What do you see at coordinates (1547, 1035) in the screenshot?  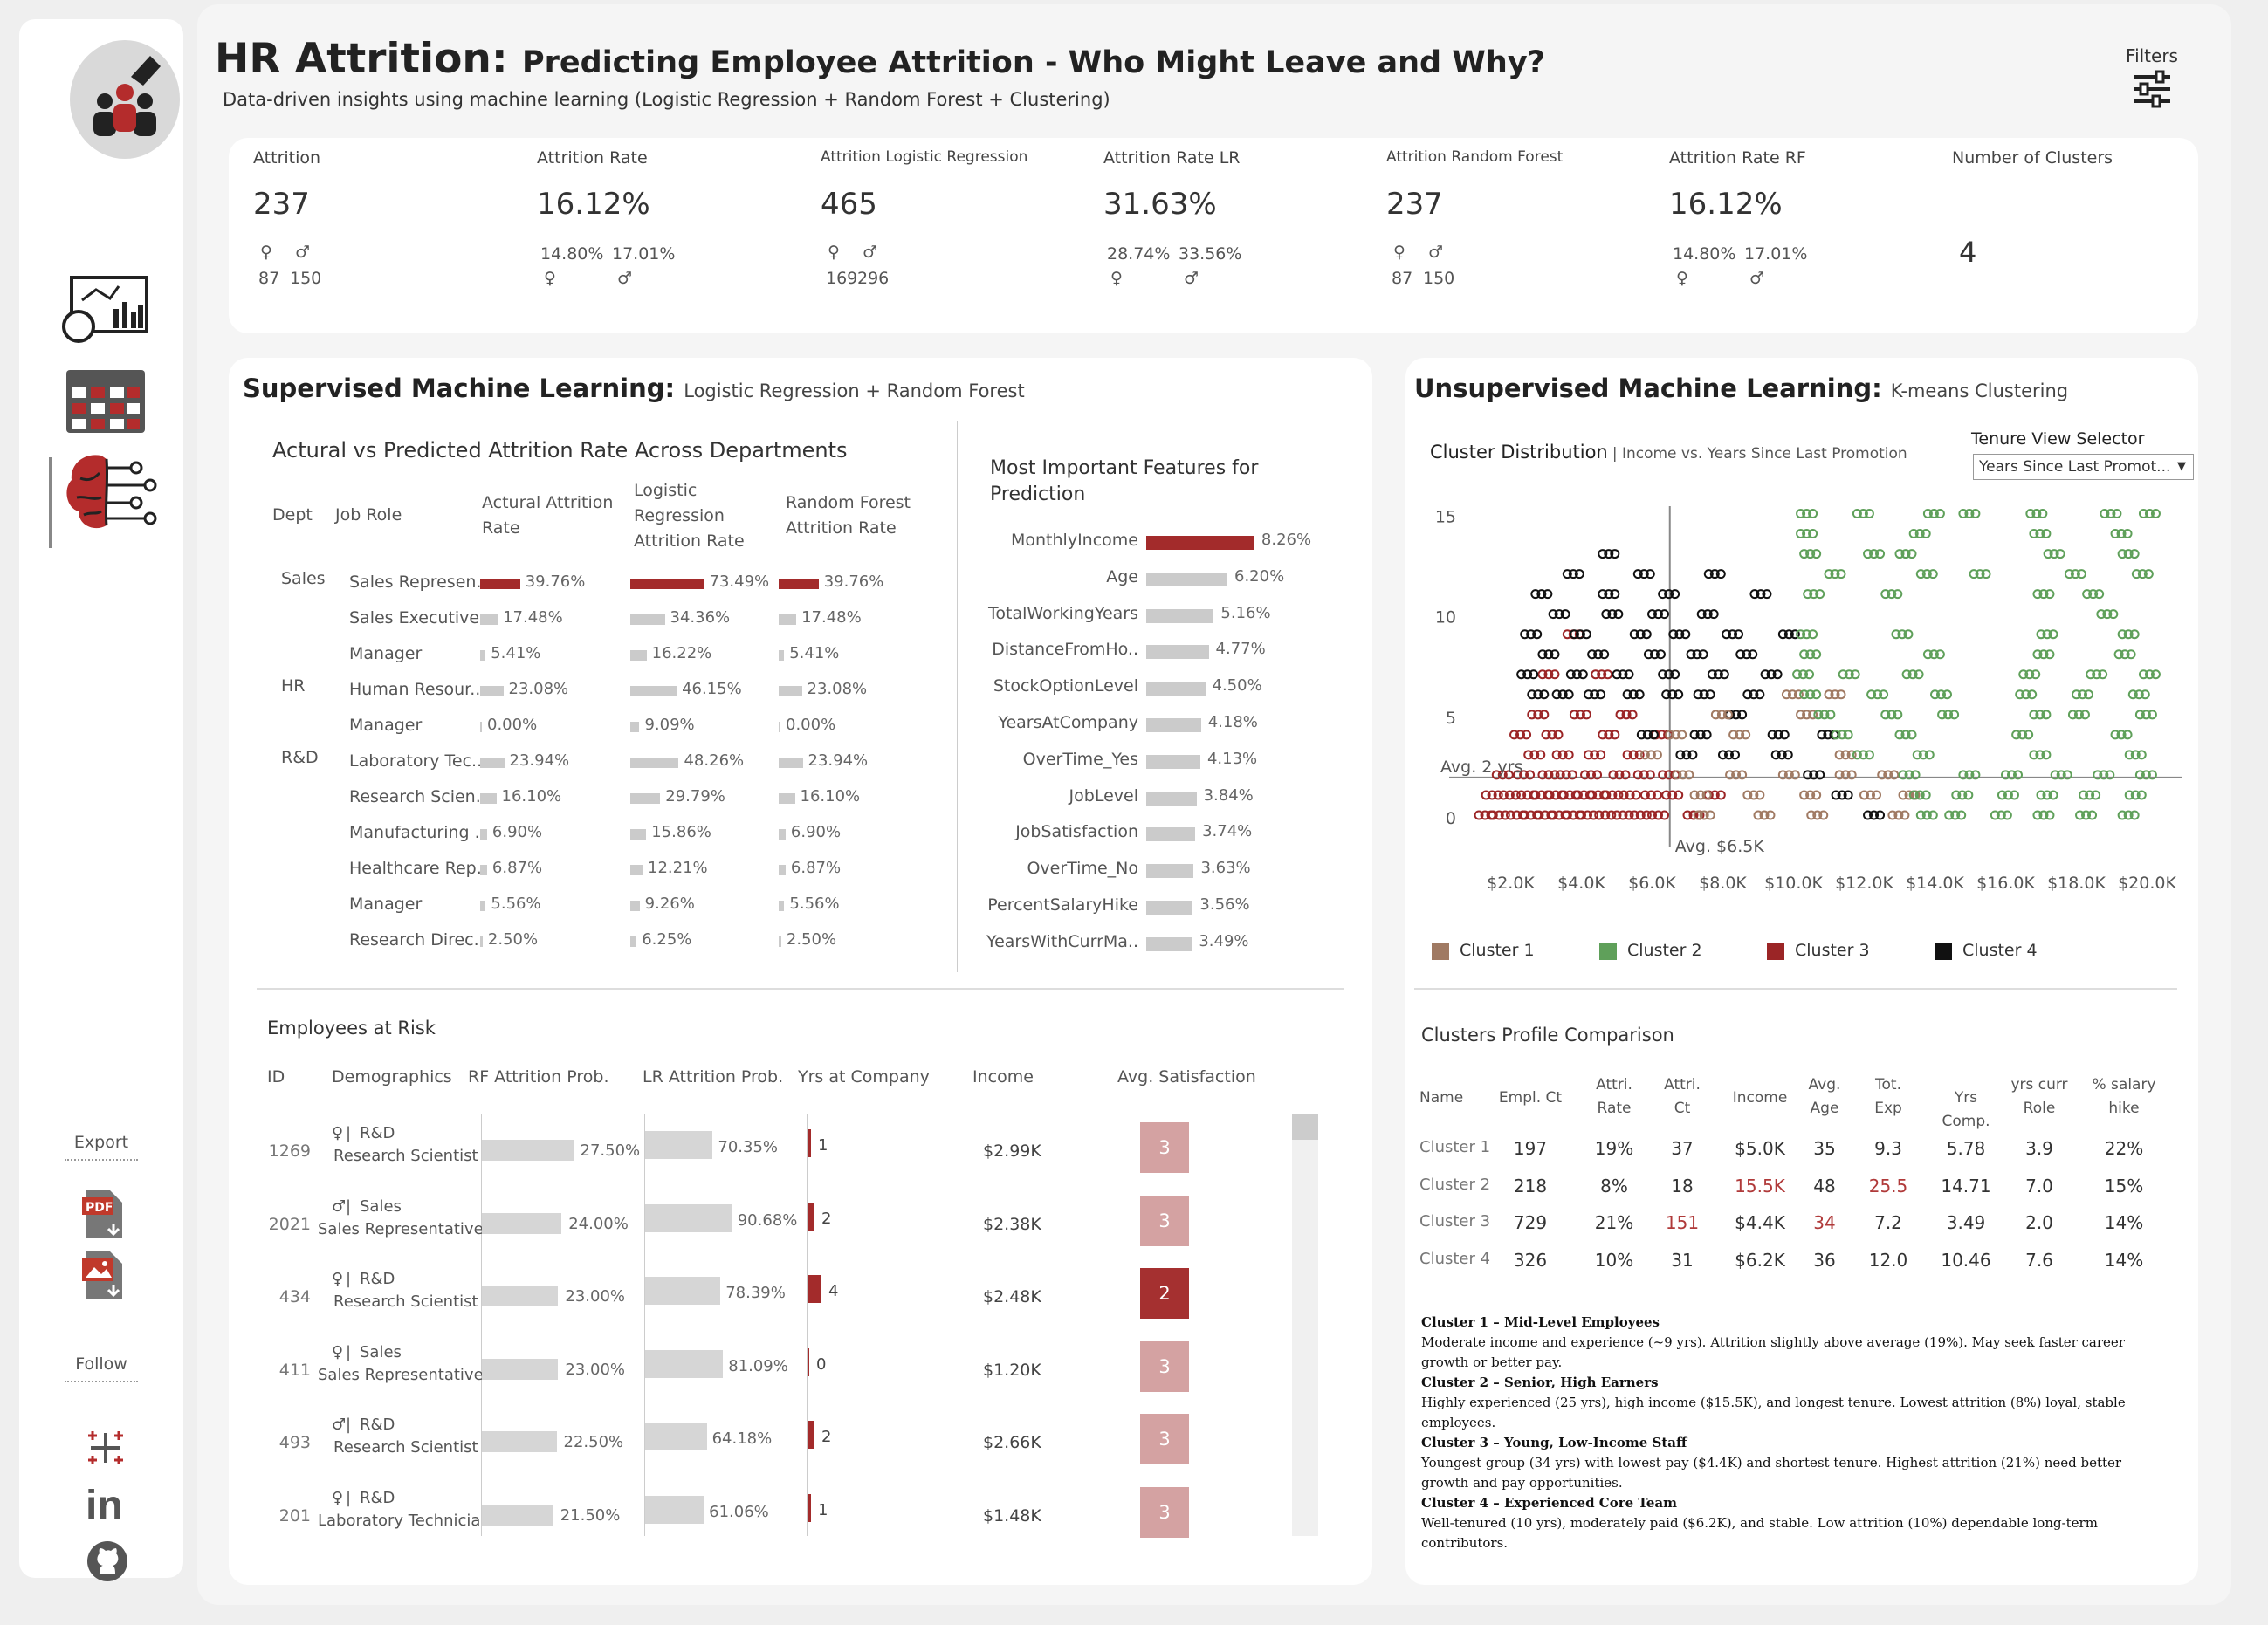 I see `profile-title: Clusters Profile Comparison` at bounding box center [1547, 1035].